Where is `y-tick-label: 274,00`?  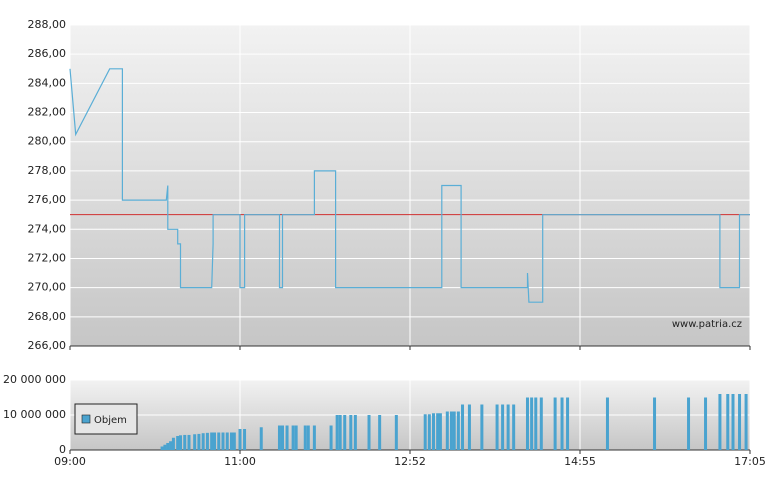 y-tick-label: 274,00 is located at coordinates (47, 228).